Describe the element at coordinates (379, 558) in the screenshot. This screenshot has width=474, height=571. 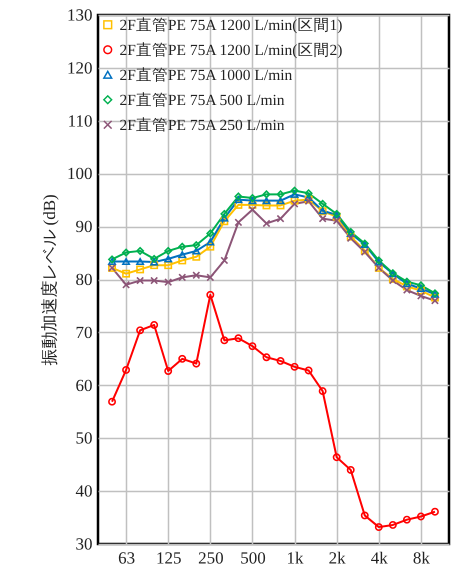
I see `x-tick-label: 4k` at that location.